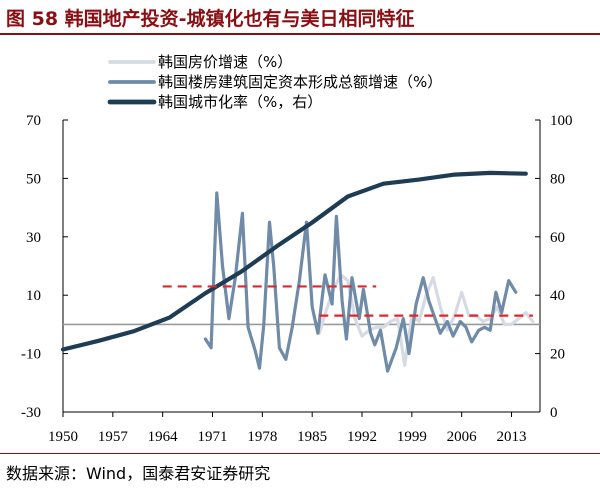  What do you see at coordinates (557, 296) in the screenshot?
I see `right-axis-tick-label: 40` at bounding box center [557, 296].